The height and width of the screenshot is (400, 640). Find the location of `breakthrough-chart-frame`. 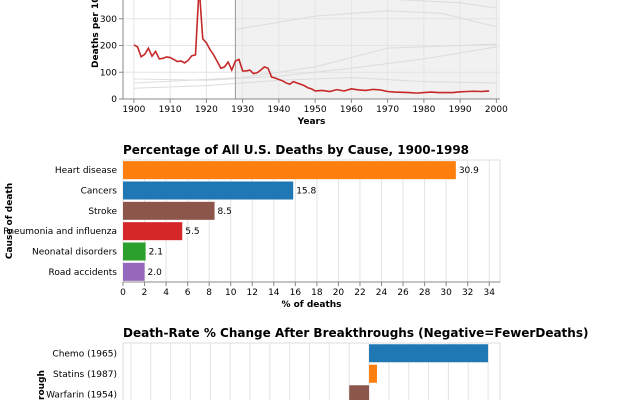

breakthrough-chart-frame is located at coordinates (311, 371).